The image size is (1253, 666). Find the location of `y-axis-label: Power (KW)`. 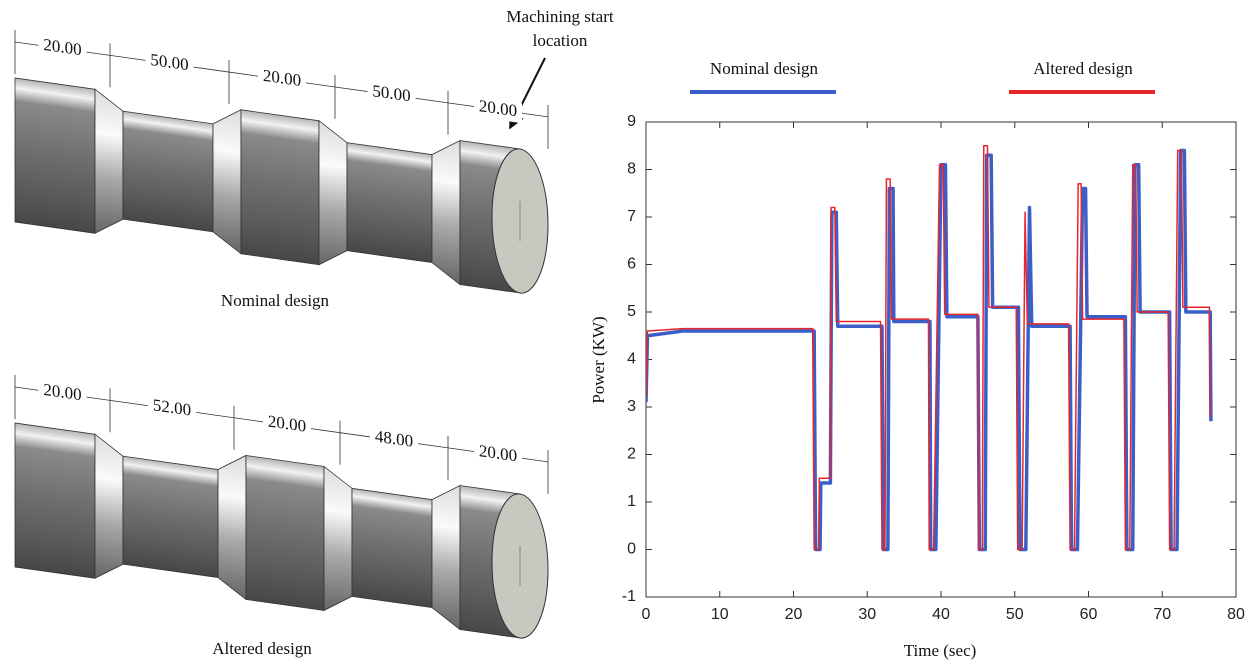

y-axis-label: Power (KW) is located at coordinates (598, 359).